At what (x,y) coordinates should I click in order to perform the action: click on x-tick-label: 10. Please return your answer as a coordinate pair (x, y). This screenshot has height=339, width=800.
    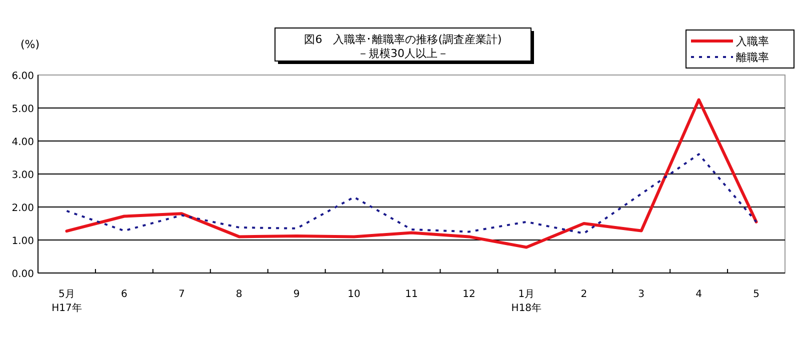
    Looking at the image, I should click on (354, 294).